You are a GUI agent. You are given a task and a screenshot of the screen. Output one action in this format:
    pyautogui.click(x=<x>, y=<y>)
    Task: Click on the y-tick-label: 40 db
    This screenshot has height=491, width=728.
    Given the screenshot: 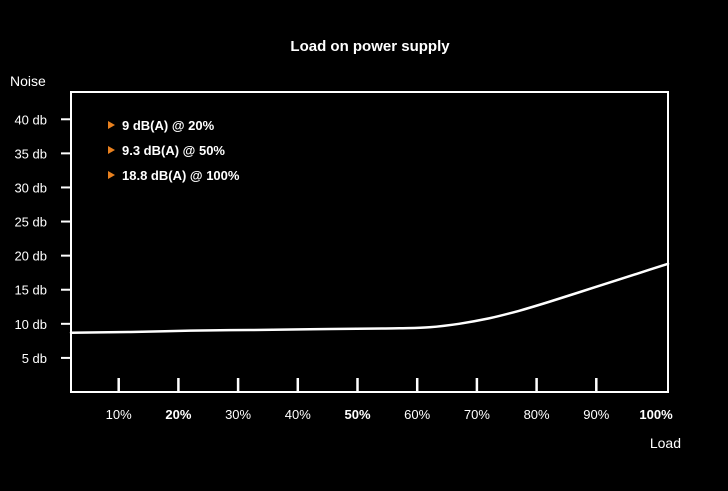 What is the action you would take?
    pyautogui.click(x=30, y=119)
    